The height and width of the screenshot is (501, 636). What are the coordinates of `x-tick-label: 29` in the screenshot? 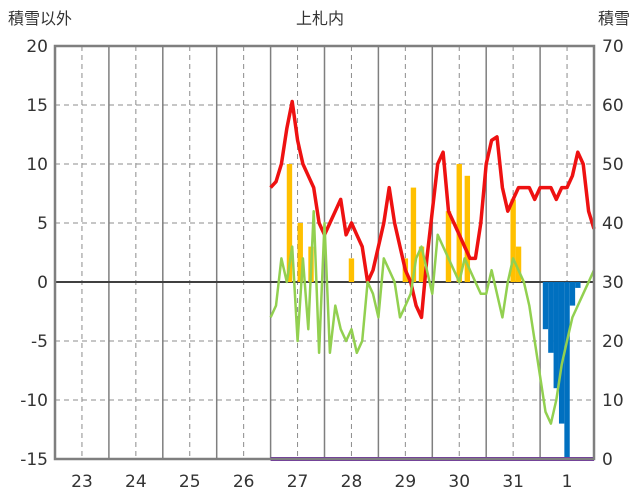 It's located at (406, 482).